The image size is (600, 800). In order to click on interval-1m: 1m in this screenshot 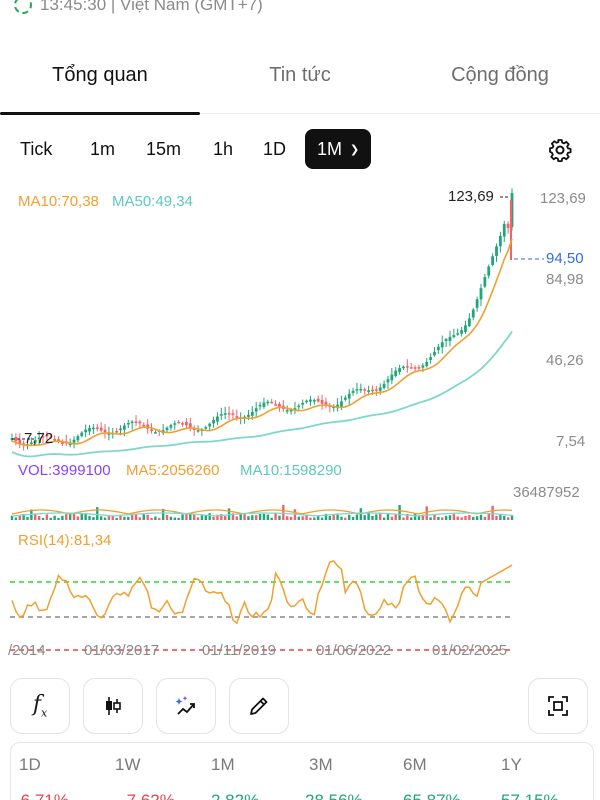, I will do `click(103, 149)`.